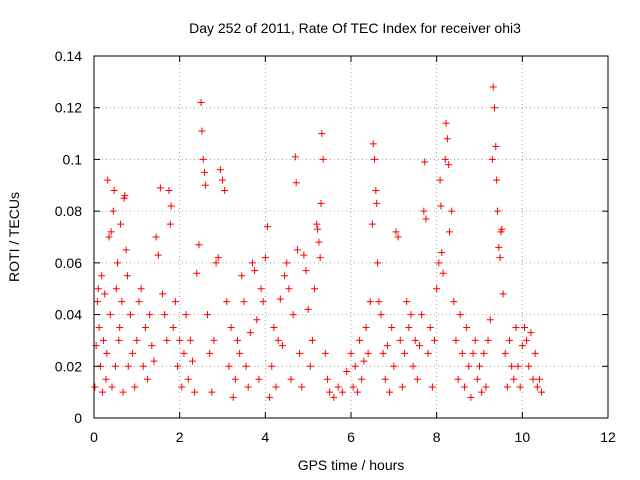 This screenshot has width=640, height=480. What do you see at coordinates (73, 159) in the screenshot?
I see `y-tick-label: 0.1` at bounding box center [73, 159].